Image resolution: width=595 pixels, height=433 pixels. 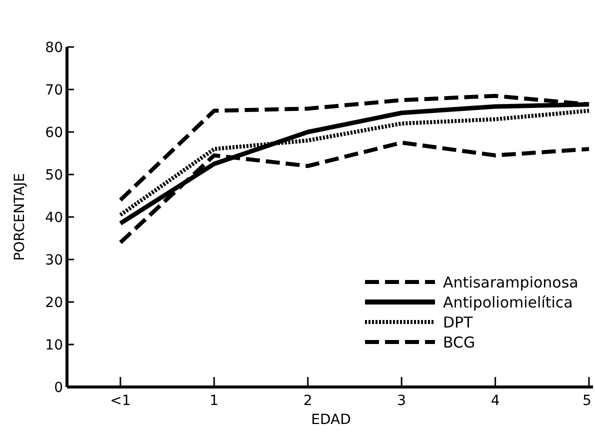 I want to click on y-tick-label: 30, so click(x=54, y=260).